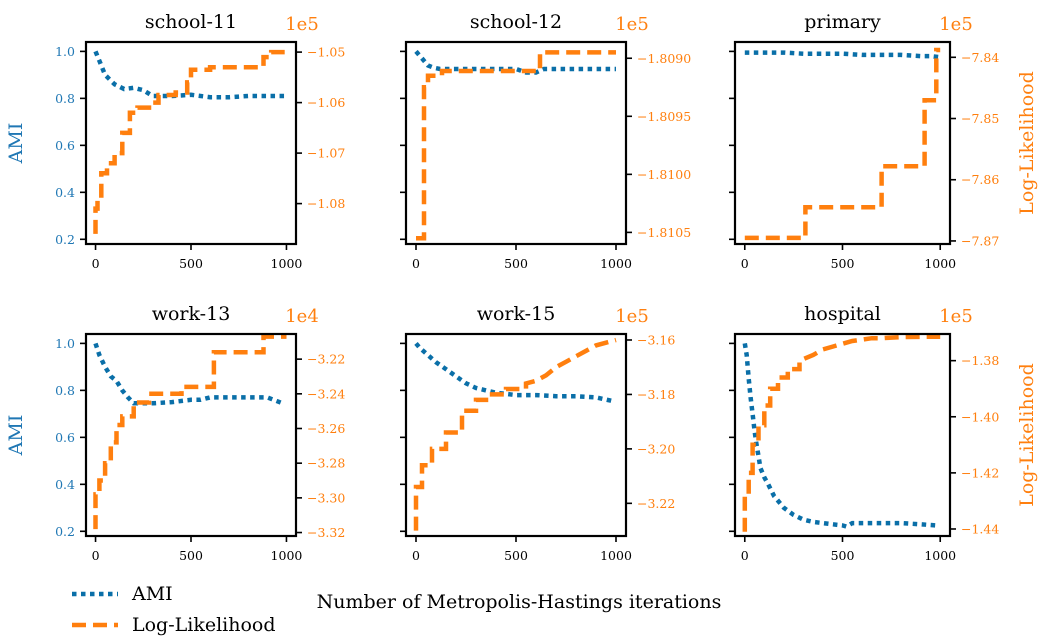 The height and width of the screenshot is (641, 1047). Describe the element at coordinates (326, 153) in the screenshot. I see `right-tick-label: −1.07` at that location.